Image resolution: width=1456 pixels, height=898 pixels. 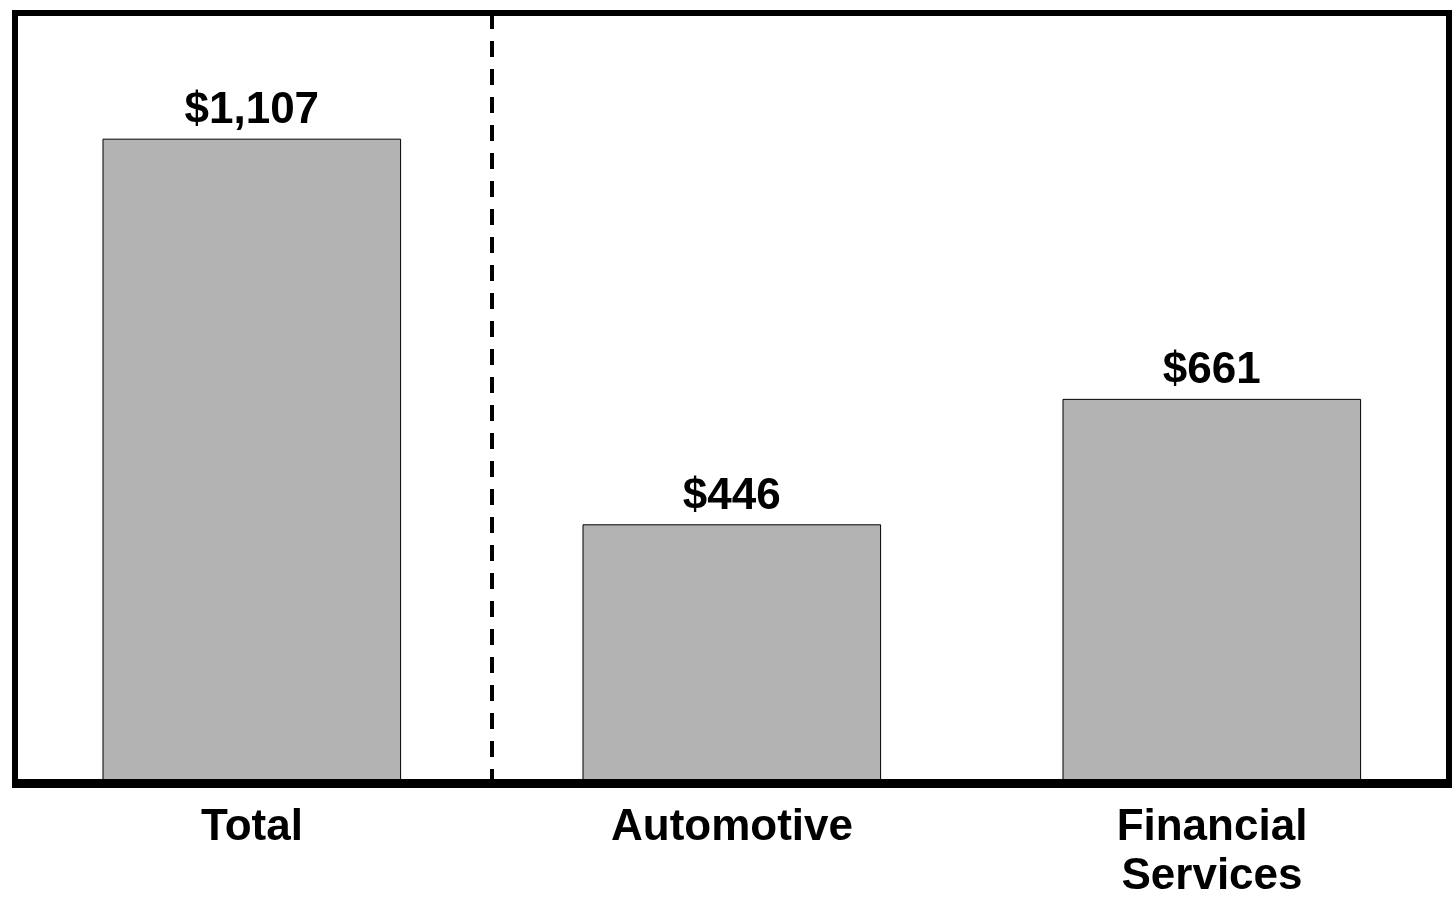 I want to click on x-tick-label: Financial Services, so click(x=1212, y=849).